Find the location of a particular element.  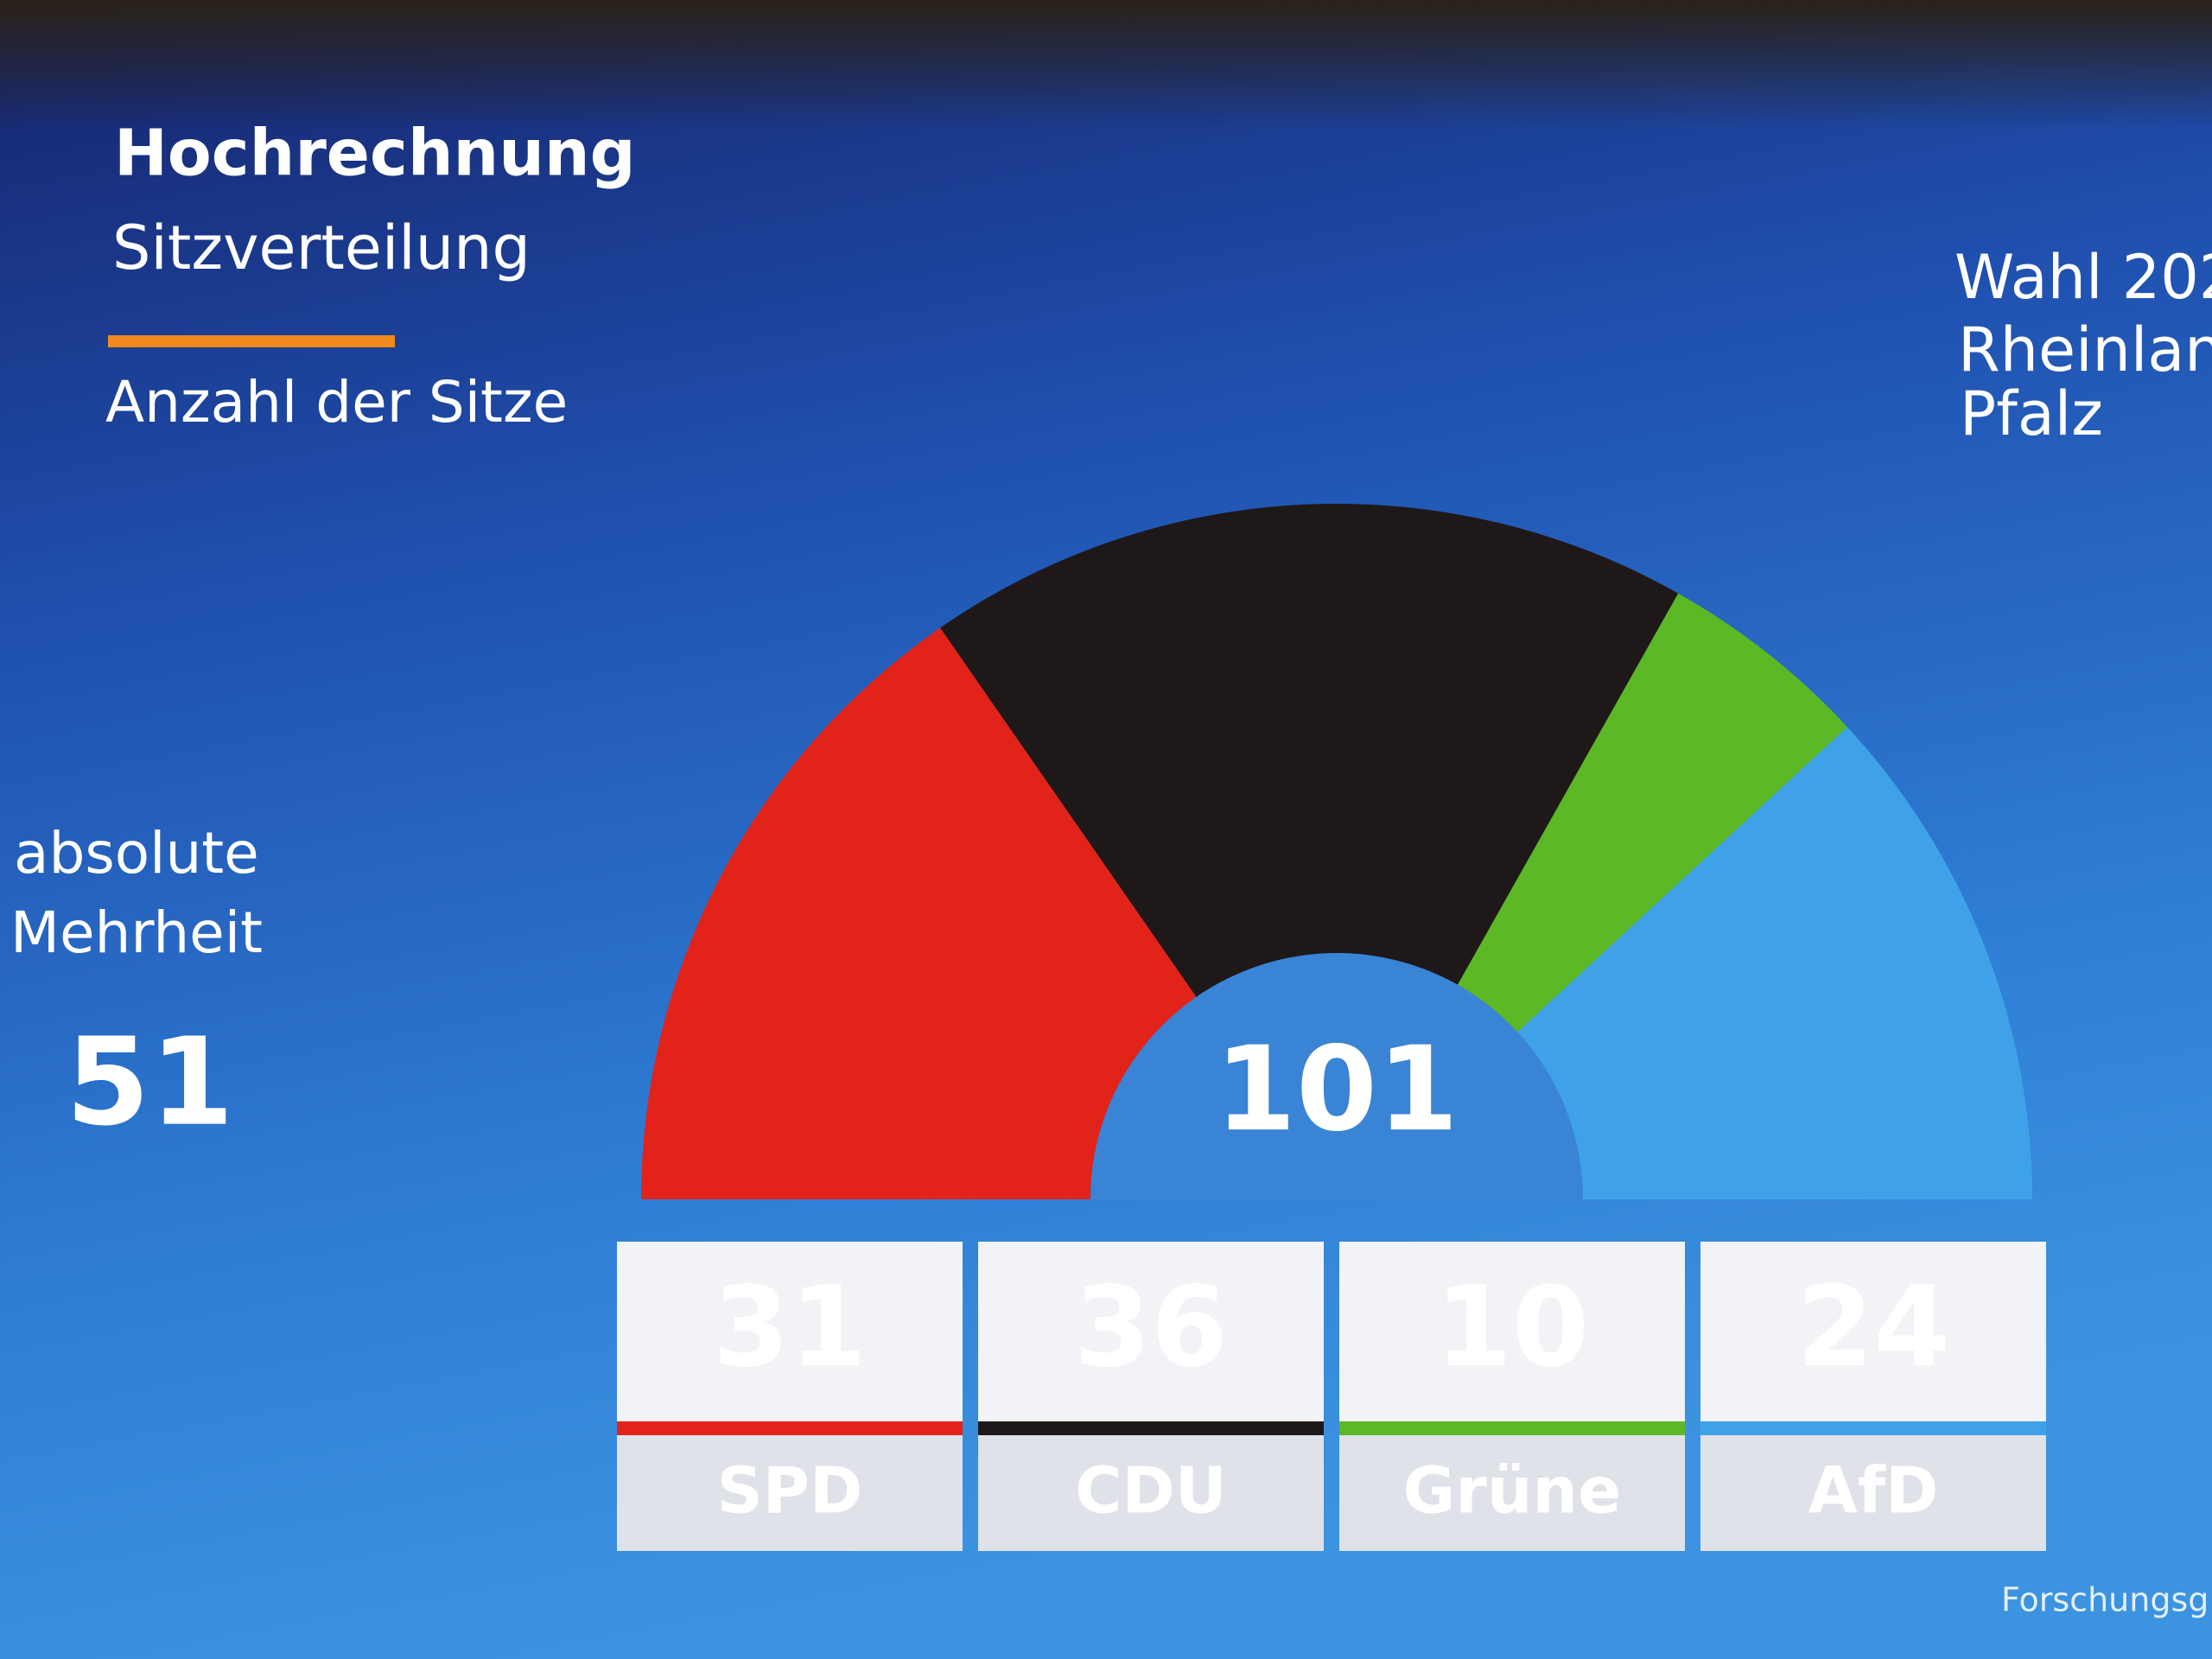

party-name: CDU is located at coordinates (1151, 1491).